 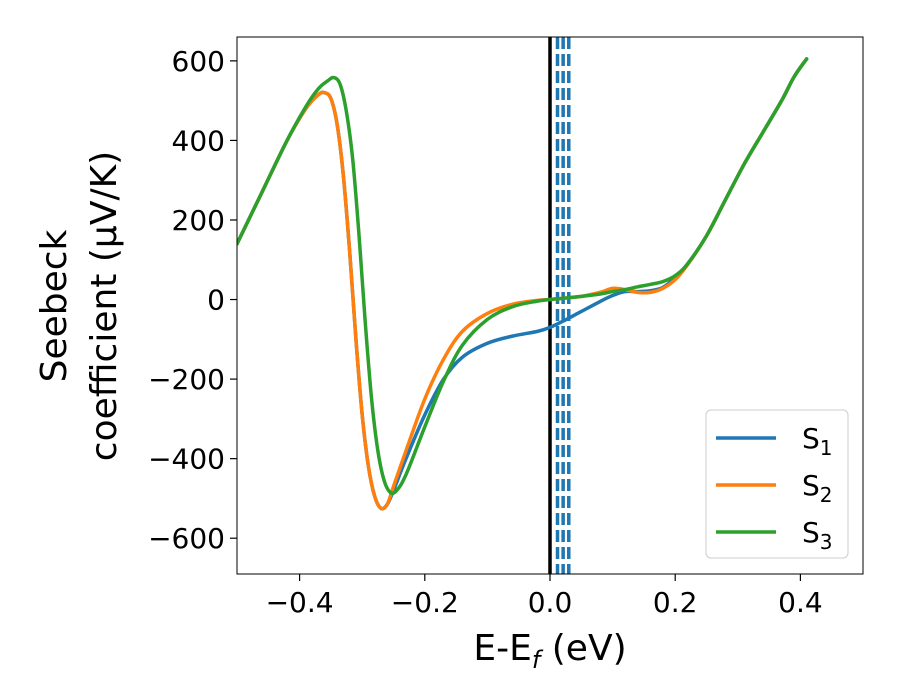 I want to click on x-tick-label: 0.4, so click(x=800, y=602).